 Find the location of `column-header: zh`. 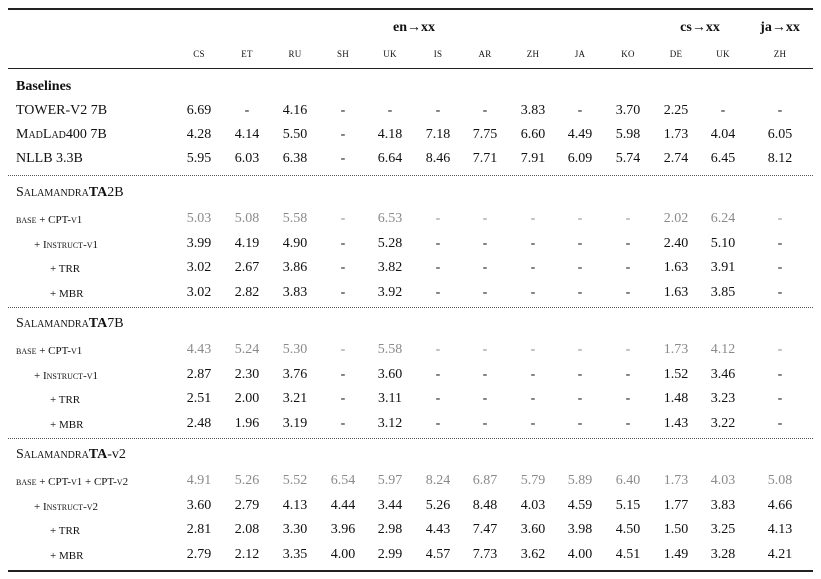

column-header: zh is located at coordinates (780, 53).